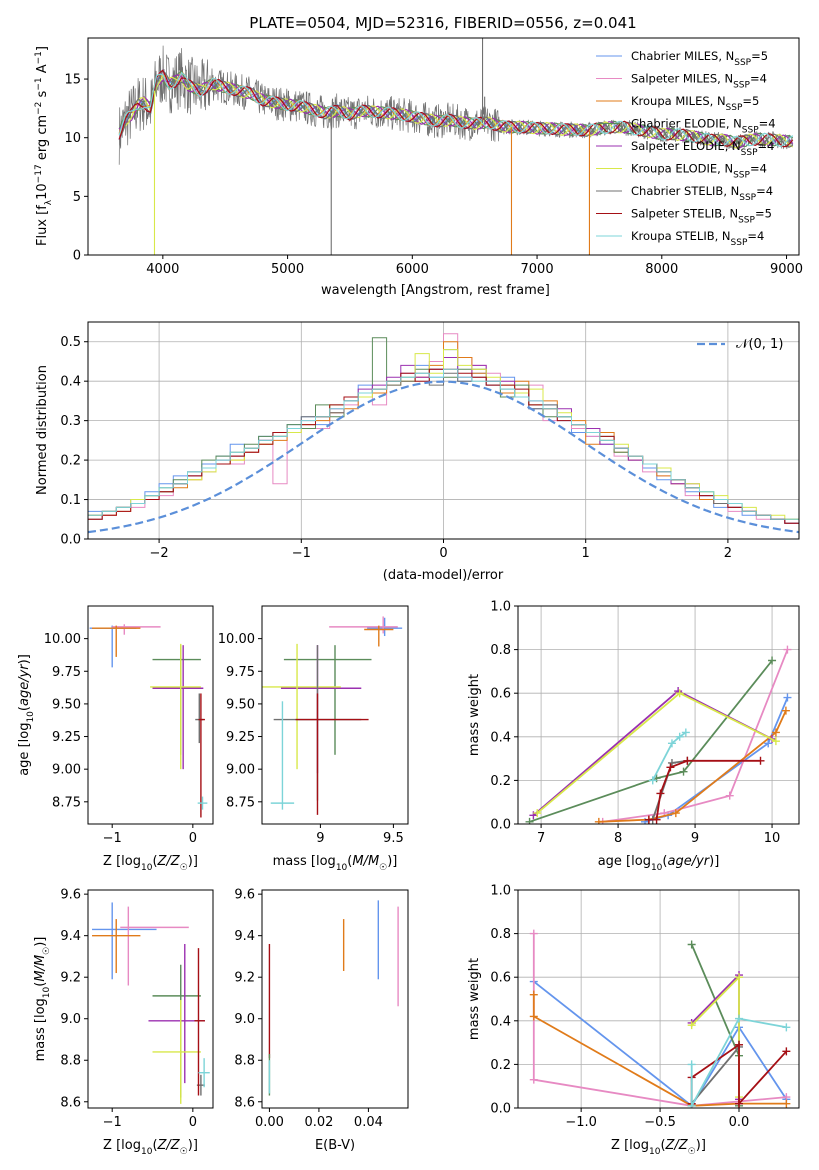 This screenshot has width=819, height=1170. What do you see at coordinates (62, 639) in the screenshot?
I see `y-tick-label: 10.00` at bounding box center [62, 639].